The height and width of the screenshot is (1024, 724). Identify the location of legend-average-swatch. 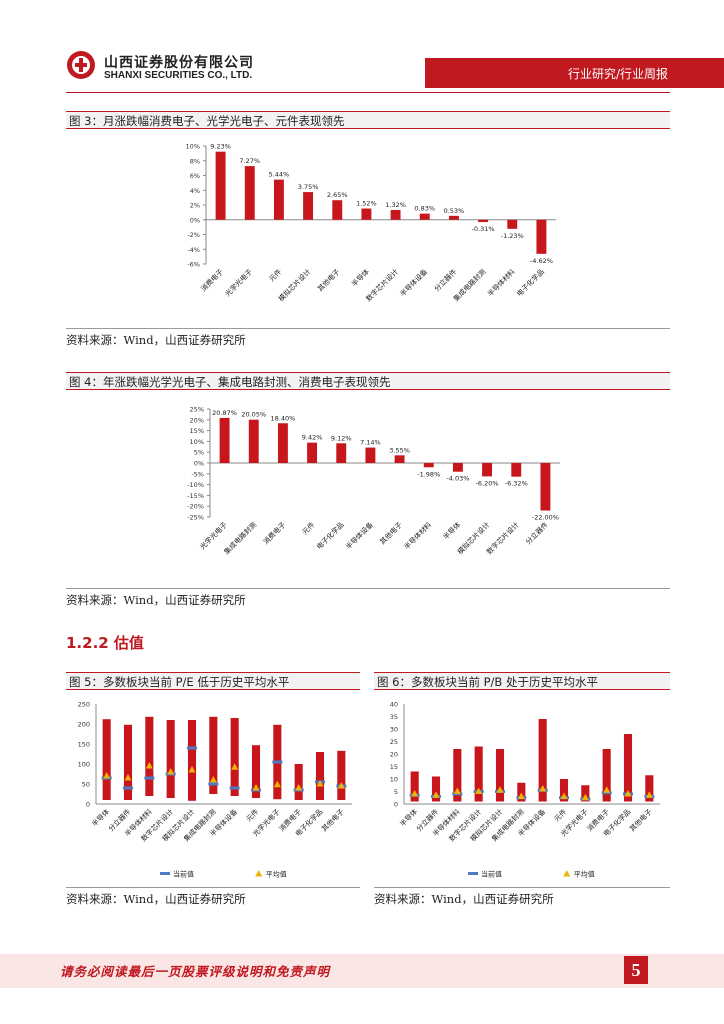
(259, 873).